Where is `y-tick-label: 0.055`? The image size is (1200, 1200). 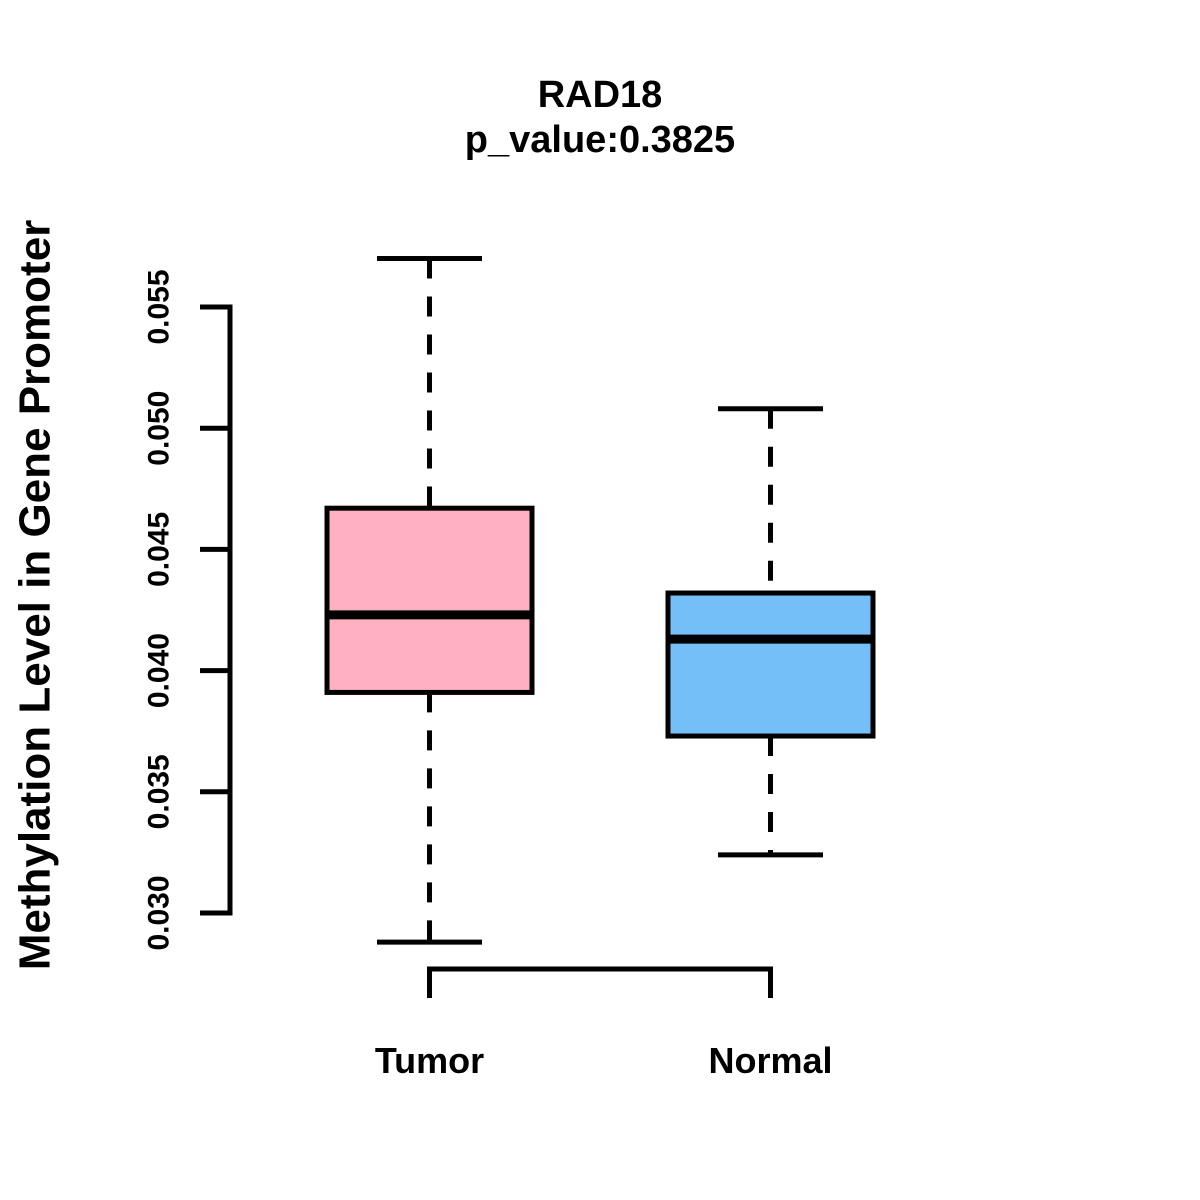
y-tick-label: 0.055 is located at coordinates (159, 306).